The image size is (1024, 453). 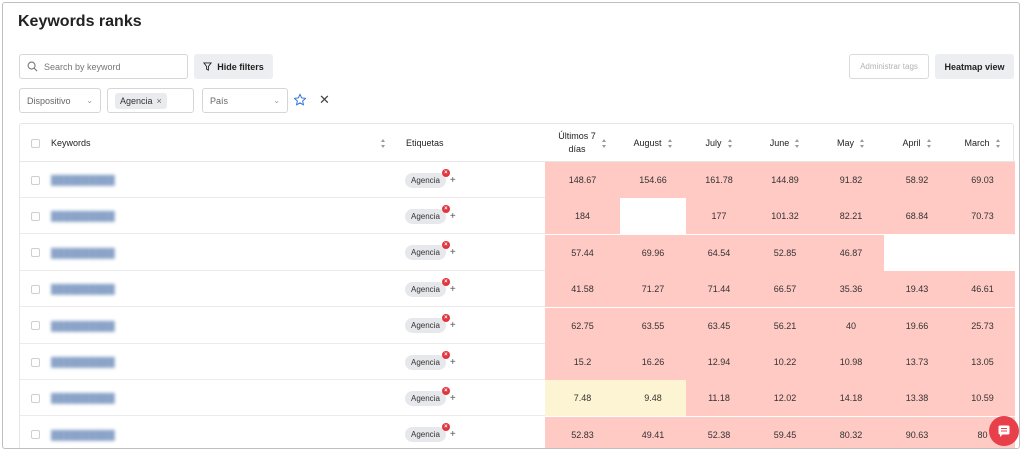 What do you see at coordinates (719, 143) in the screenshot?
I see `header-july: July` at bounding box center [719, 143].